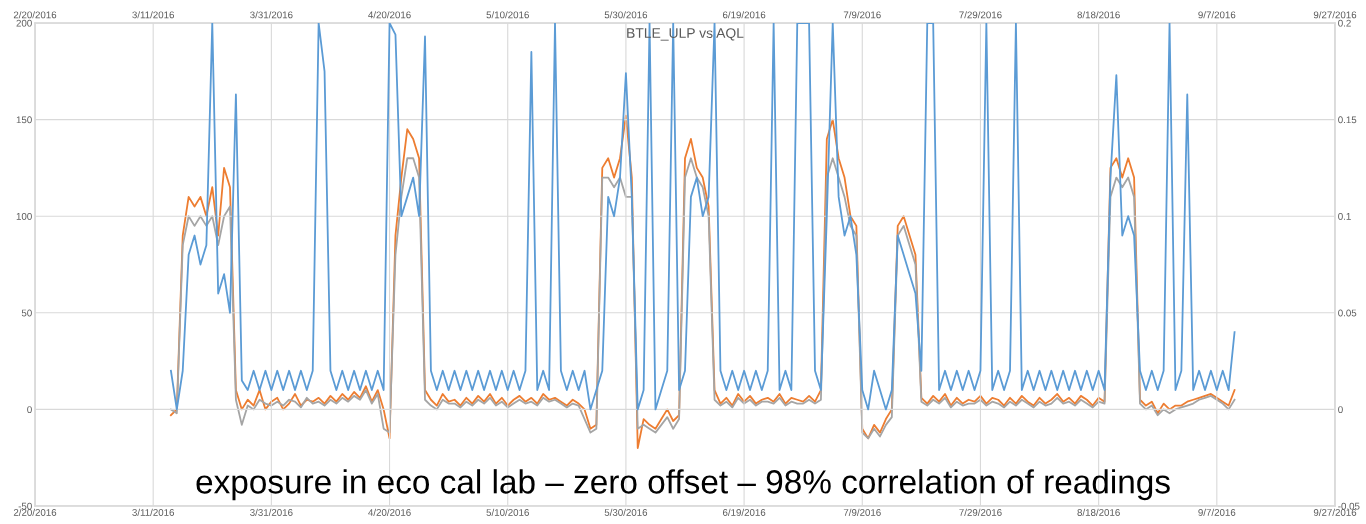 The height and width of the screenshot is (524, 1366). I want to click on x2-tick-label: 7/9/2016, so click(862, 15).